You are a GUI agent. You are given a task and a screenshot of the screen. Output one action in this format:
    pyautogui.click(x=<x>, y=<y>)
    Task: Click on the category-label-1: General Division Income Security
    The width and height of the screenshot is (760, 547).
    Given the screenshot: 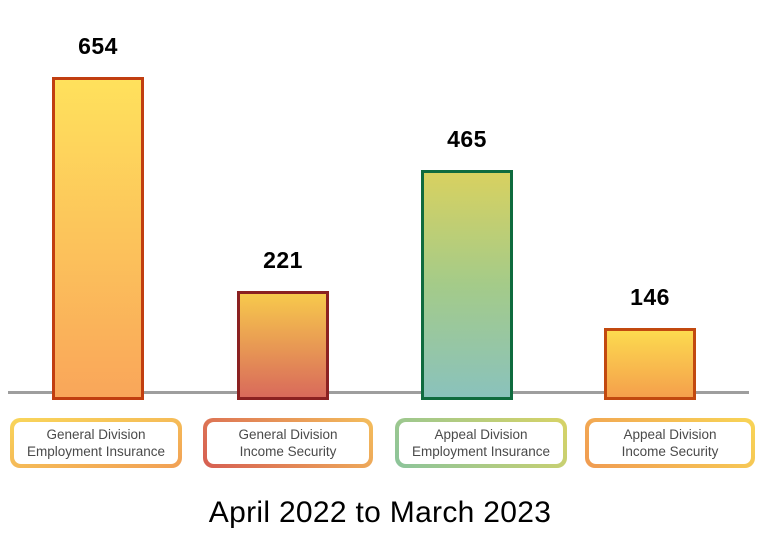 What is the action you would take?
    pyautogui.click(x=288, y=443)
    